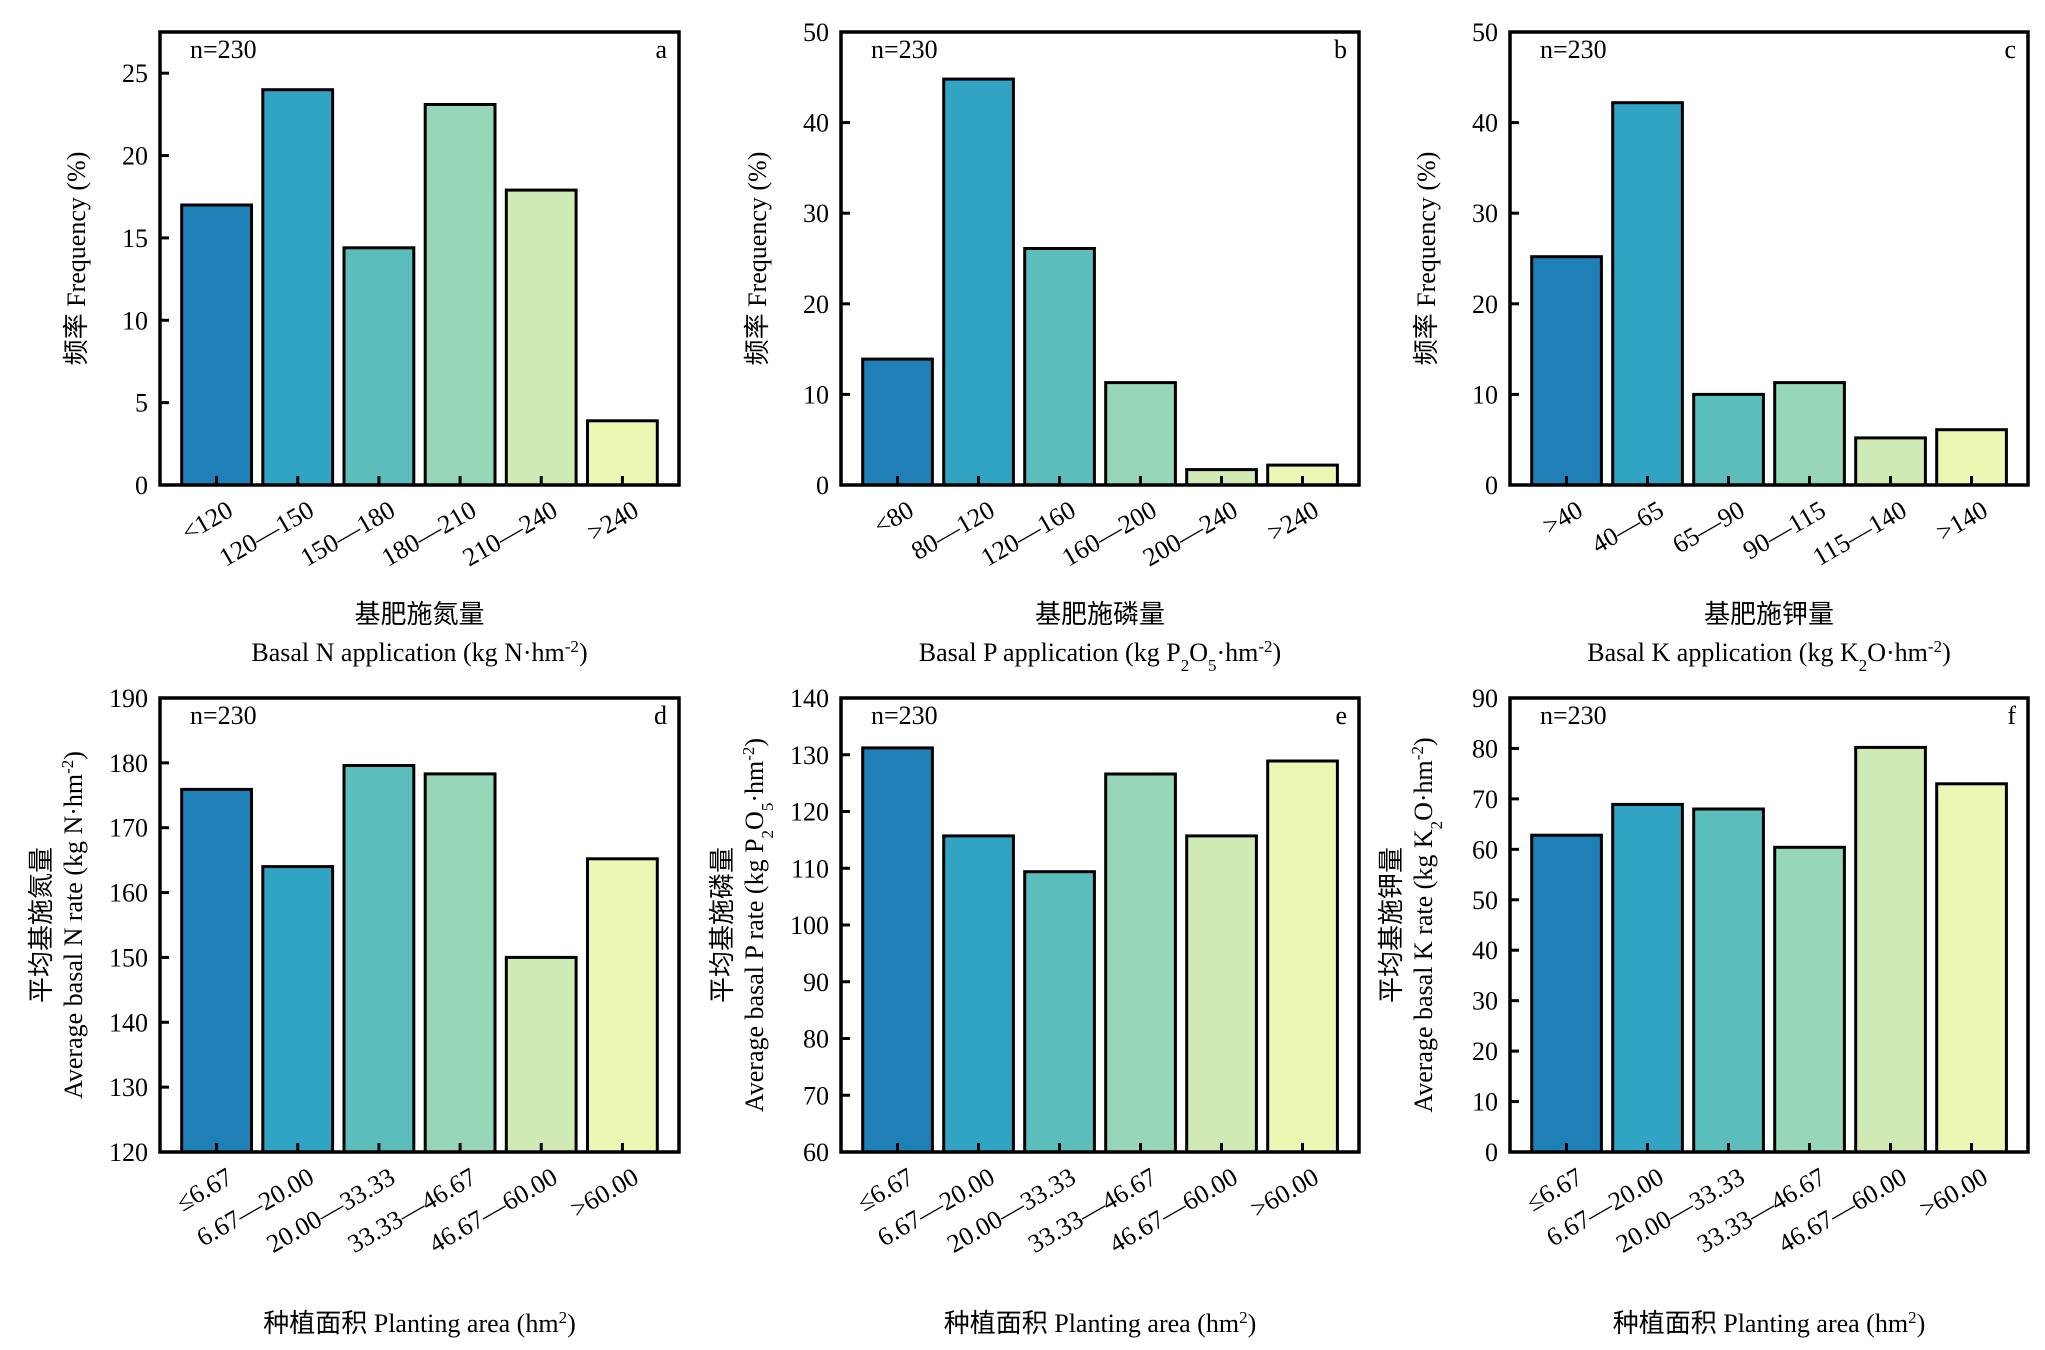  Describe the element at coordinates (904, 49) in the screenshot. I see `sample-size-annotation-b: n=230` at that location.